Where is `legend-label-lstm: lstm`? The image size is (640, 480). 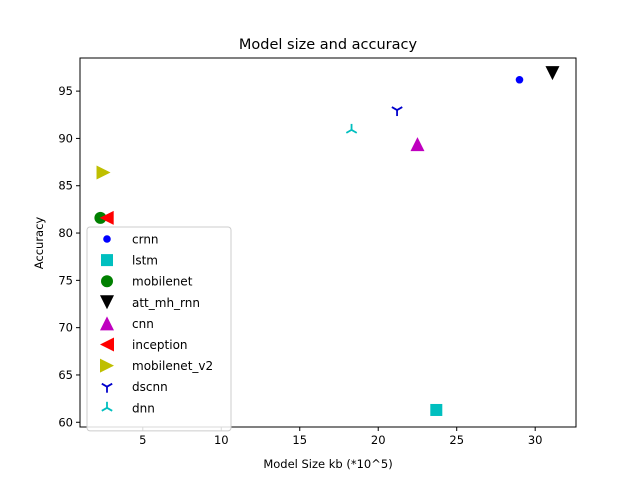
legend-label-lstm: lstm is located at coordinates (145, 261).